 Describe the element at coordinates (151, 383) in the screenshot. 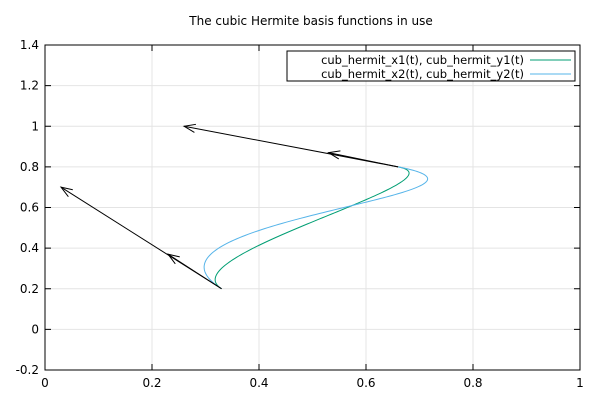

I see `x-tick-label: 0.2` at that location.